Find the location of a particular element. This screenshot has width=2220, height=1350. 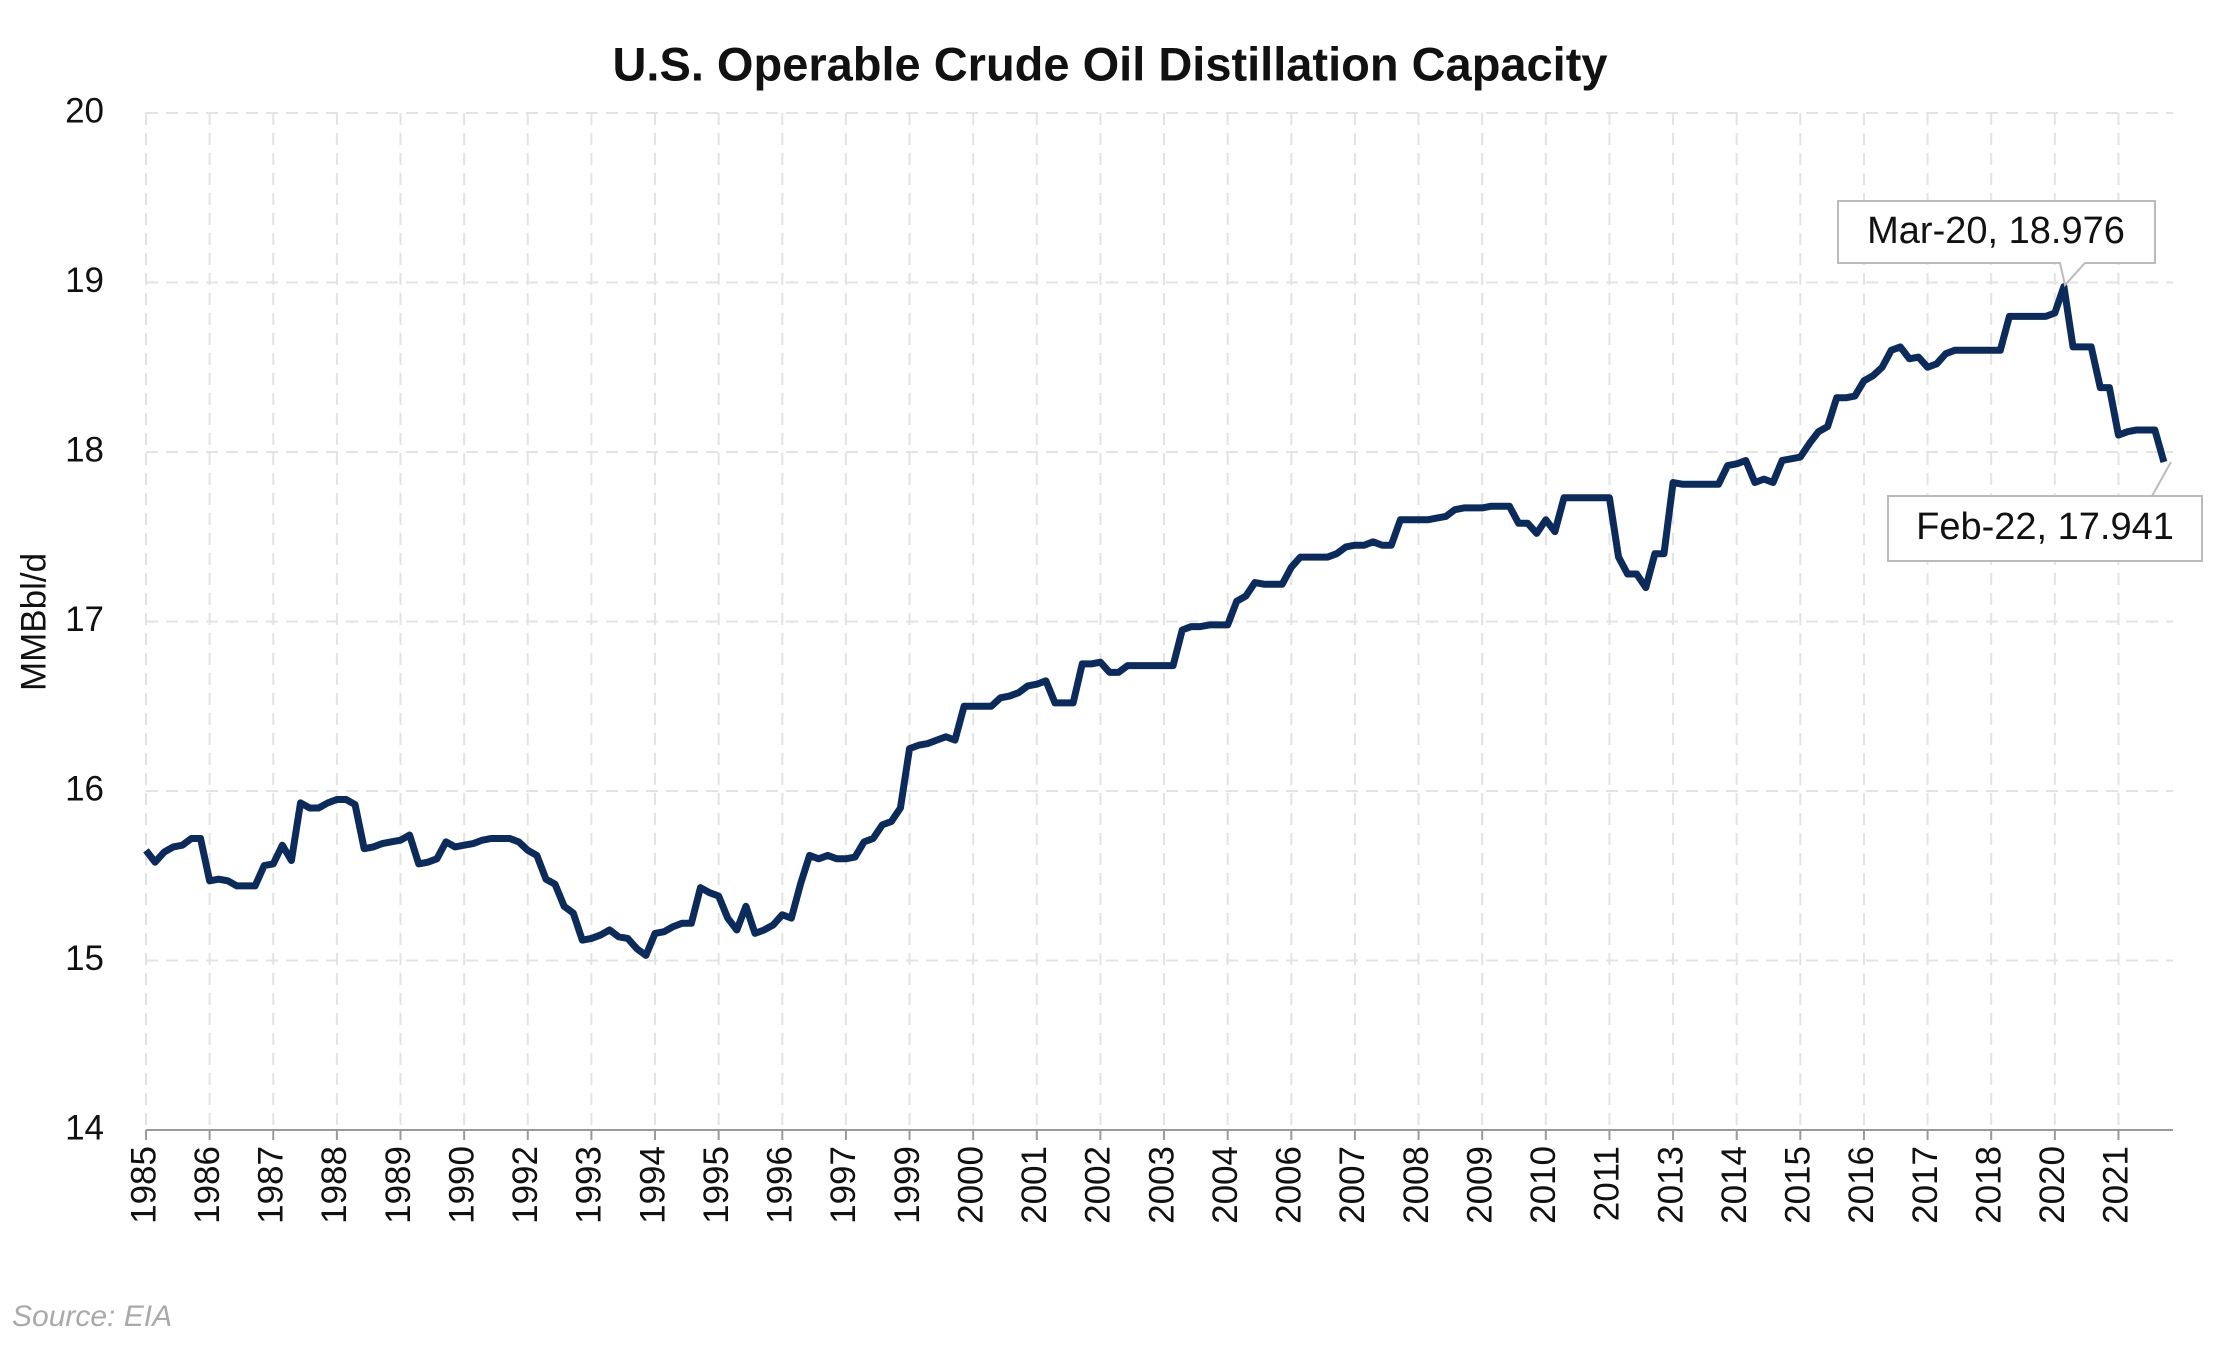

y-tick-label: 14 is located at coordinates (84, 1127).